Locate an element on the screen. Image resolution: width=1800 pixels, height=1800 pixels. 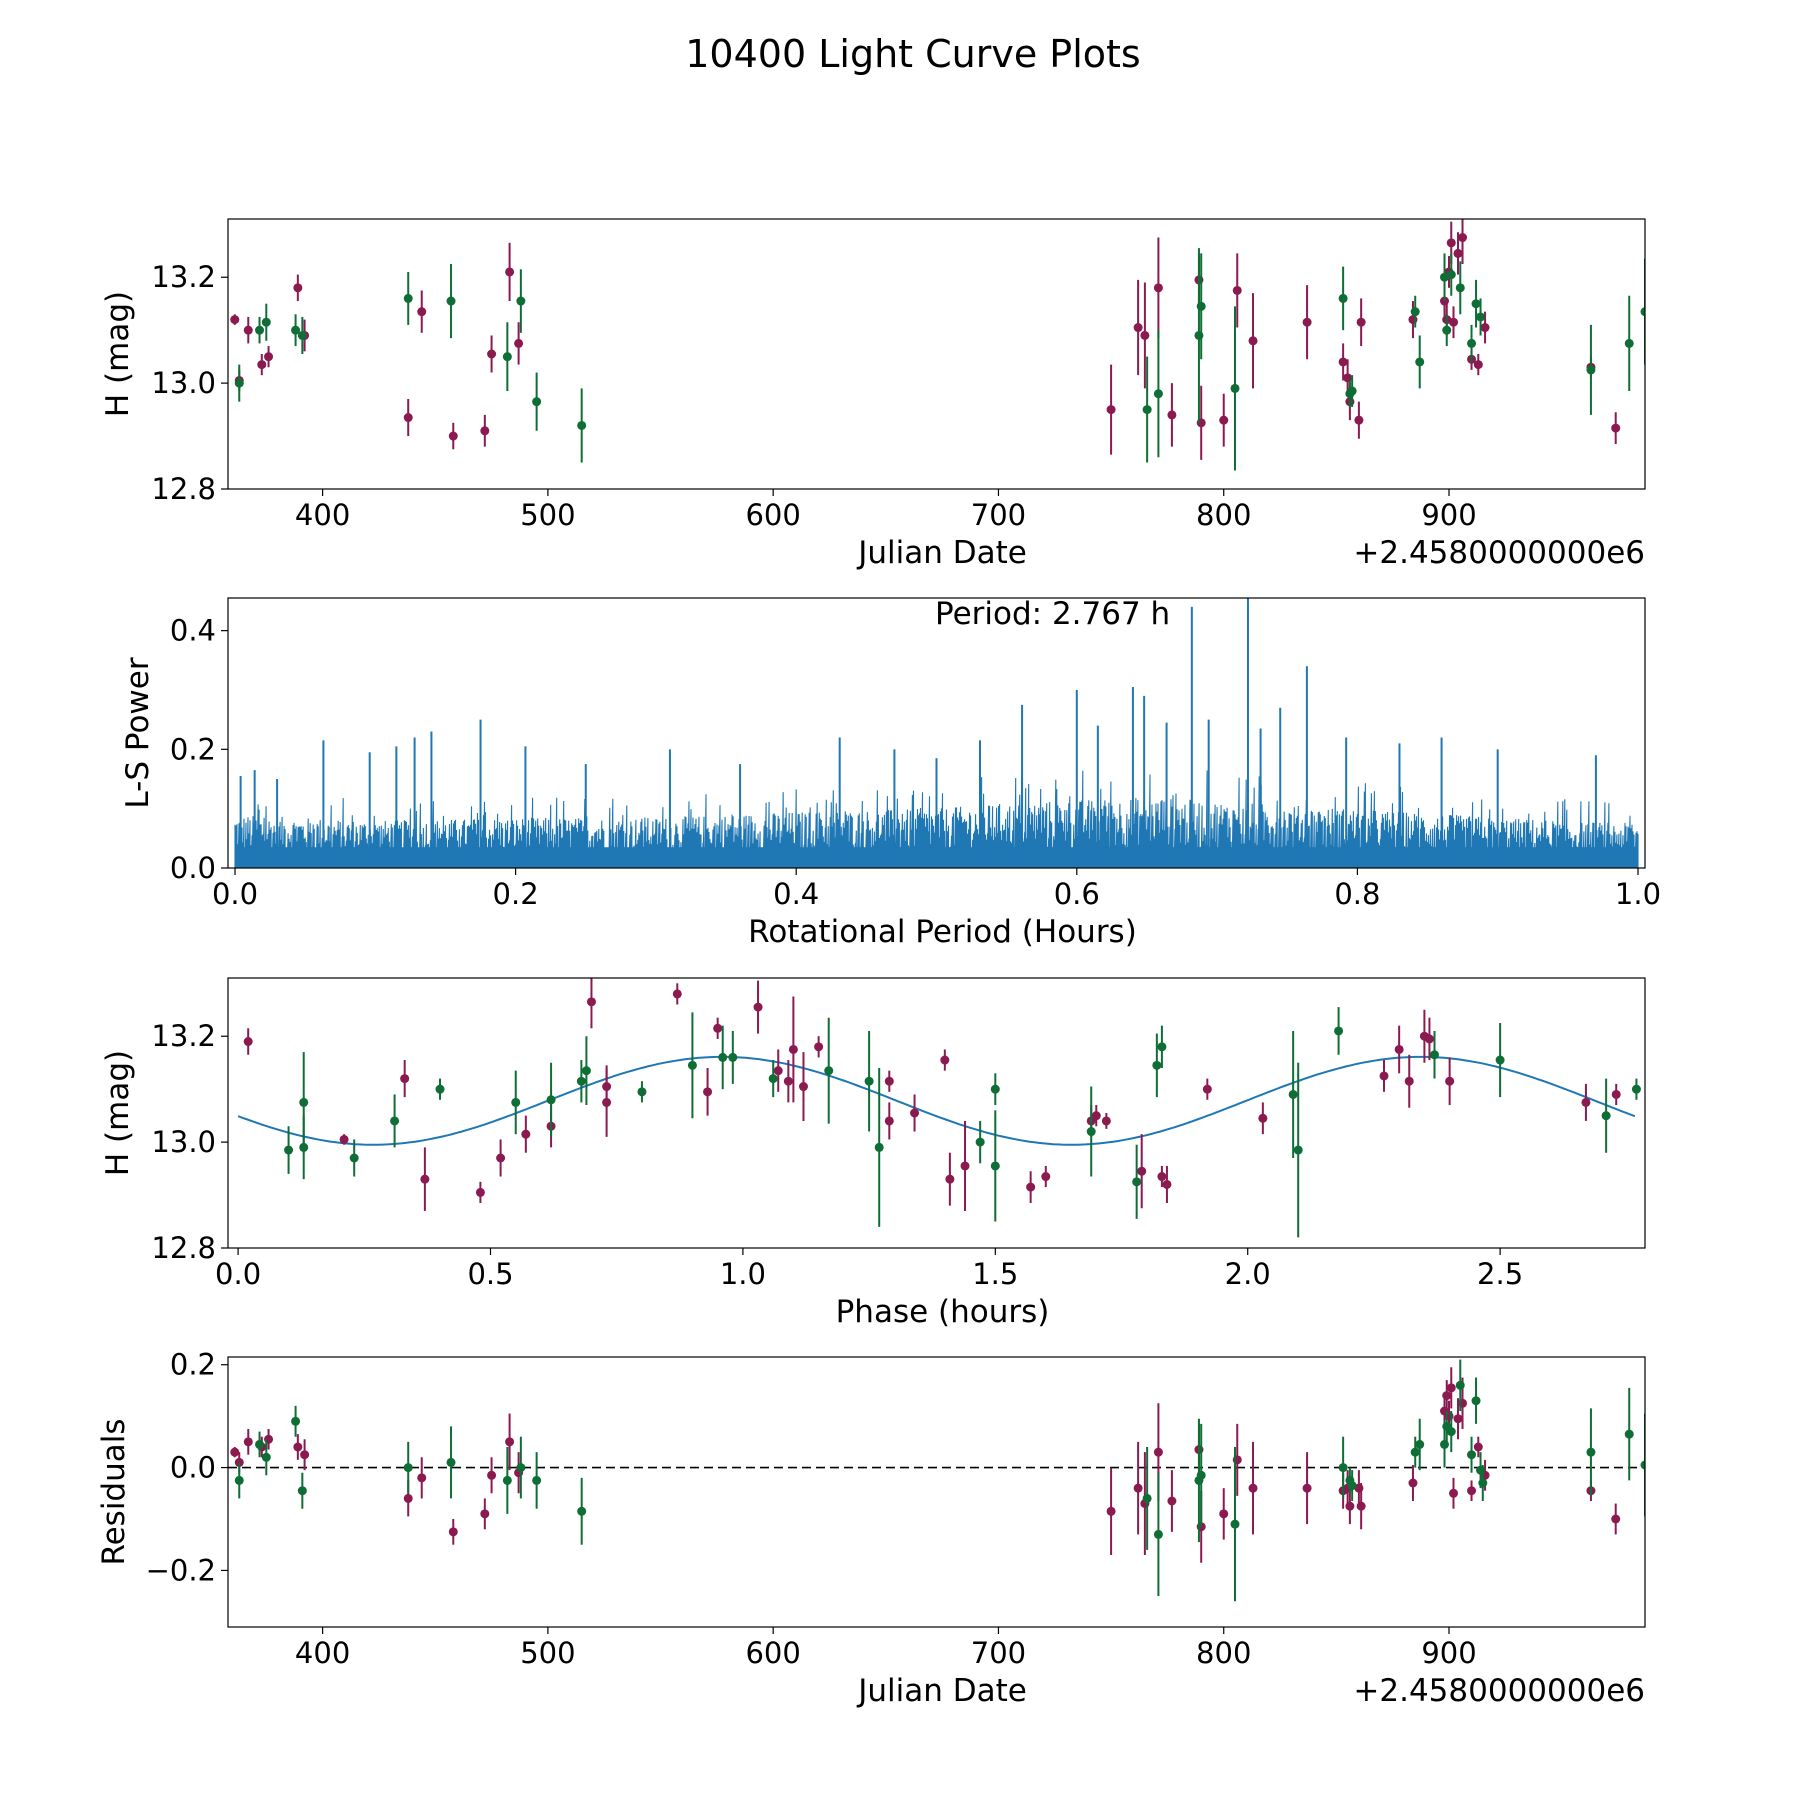
residuals-data-layer is located at coordinates (936, 1480).